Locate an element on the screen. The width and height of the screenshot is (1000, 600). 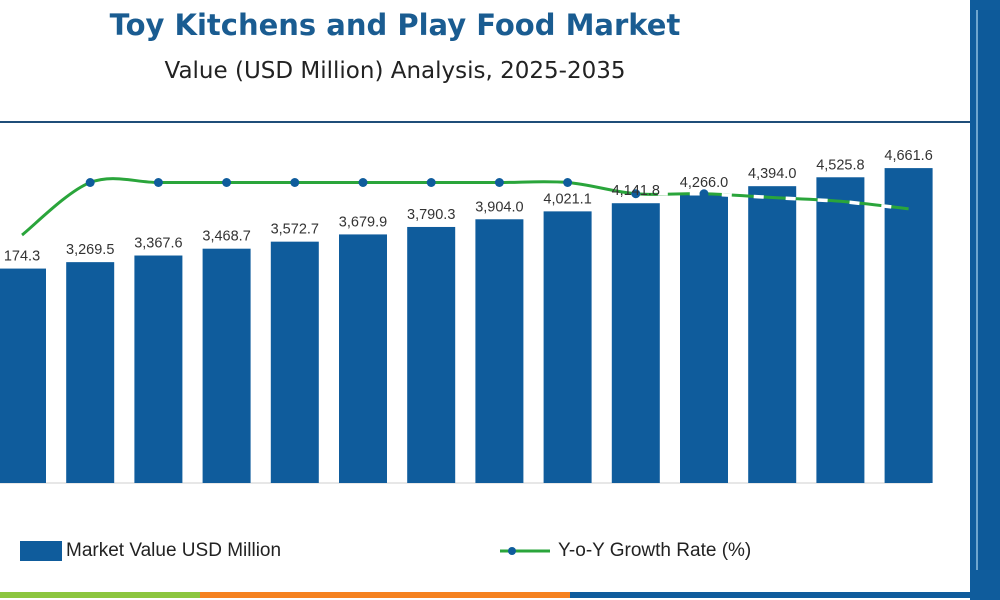
growth-point-2025 is located at coordinates (227, 182).